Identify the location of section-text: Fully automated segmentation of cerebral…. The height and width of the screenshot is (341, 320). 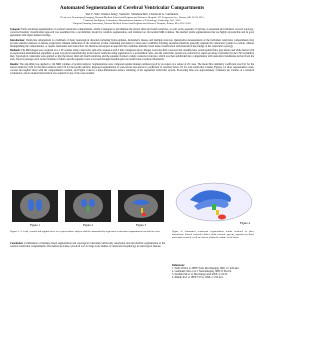
(132, 33).